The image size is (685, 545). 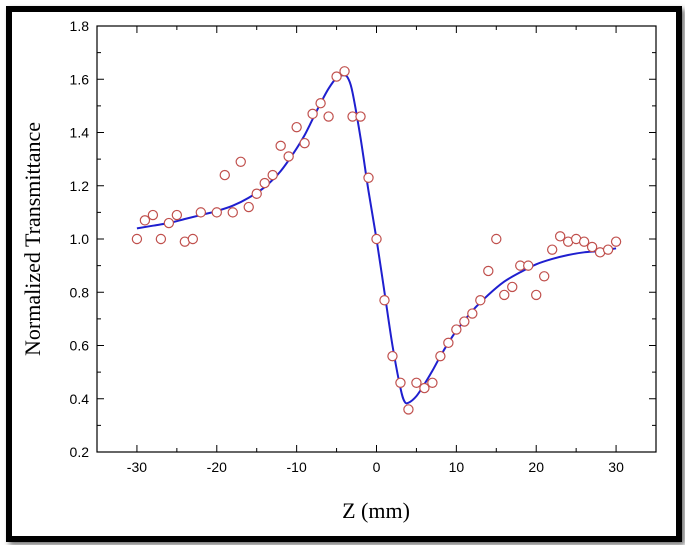 What do you see at coordinates (80, 292) in the screenshot?
I see `y-tick-label: 0.8` at bounding box center [80, 292].